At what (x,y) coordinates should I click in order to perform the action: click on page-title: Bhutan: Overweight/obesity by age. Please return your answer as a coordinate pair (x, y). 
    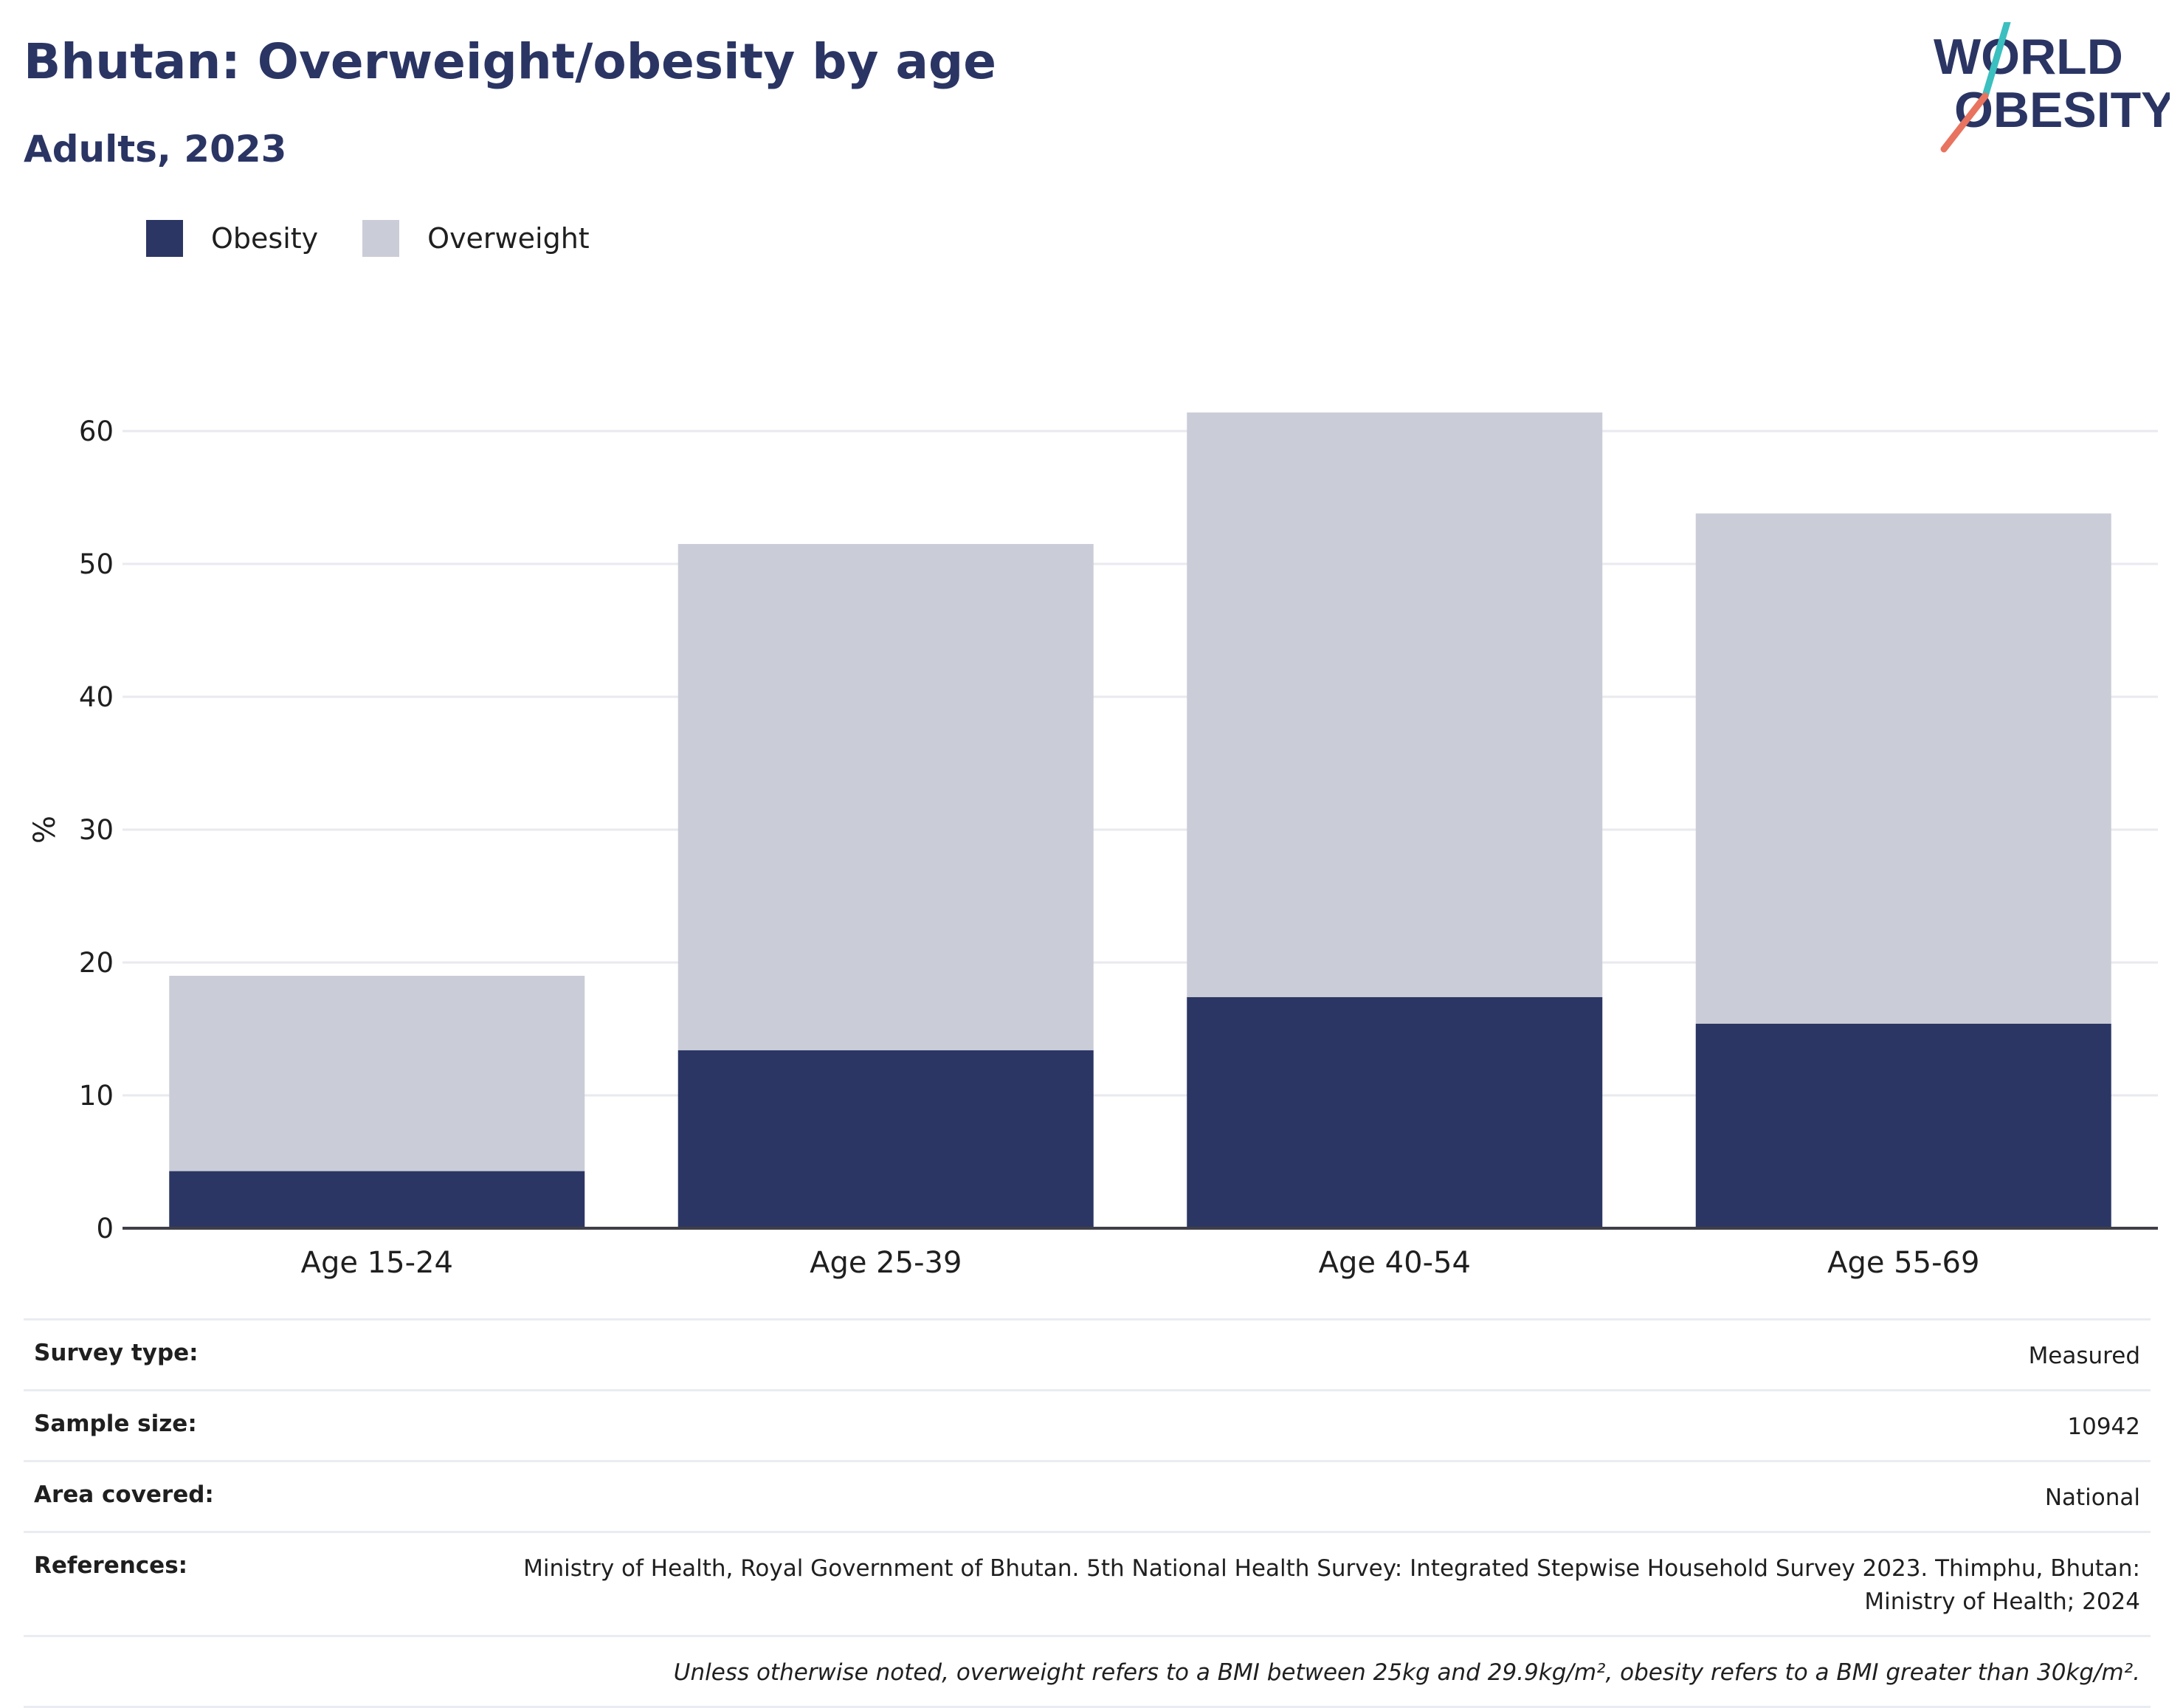
    Looking at the image, I should click on (510, 61).